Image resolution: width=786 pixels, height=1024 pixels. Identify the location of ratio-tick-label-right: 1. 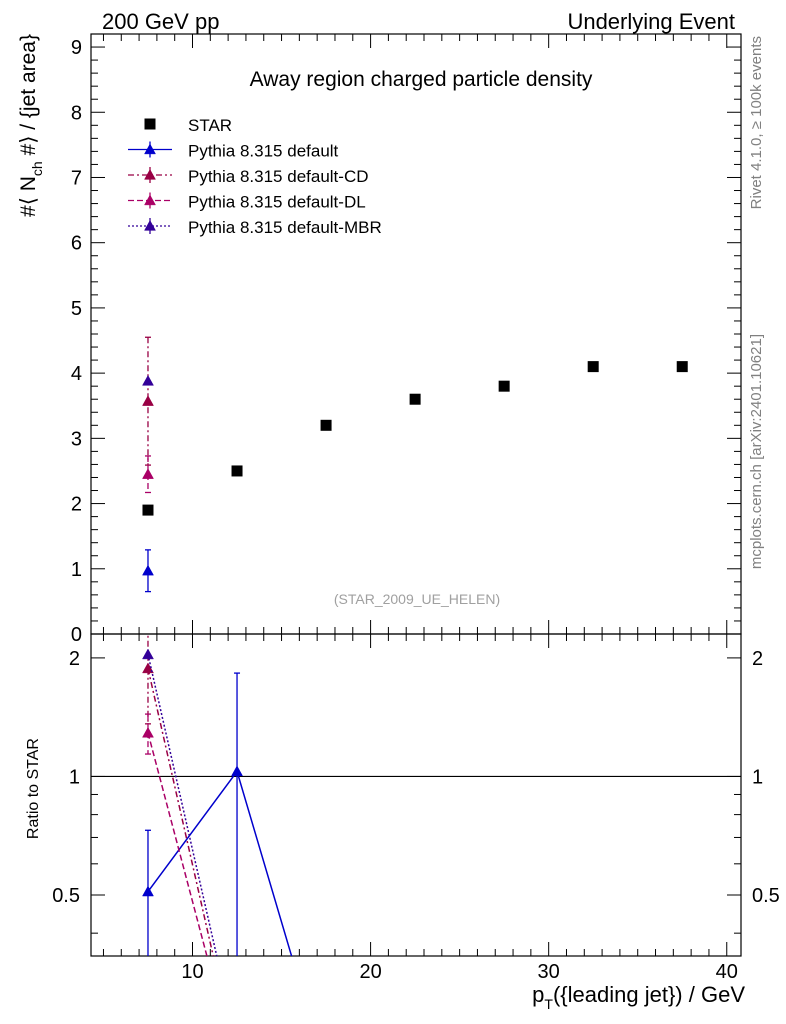
(757, 777).